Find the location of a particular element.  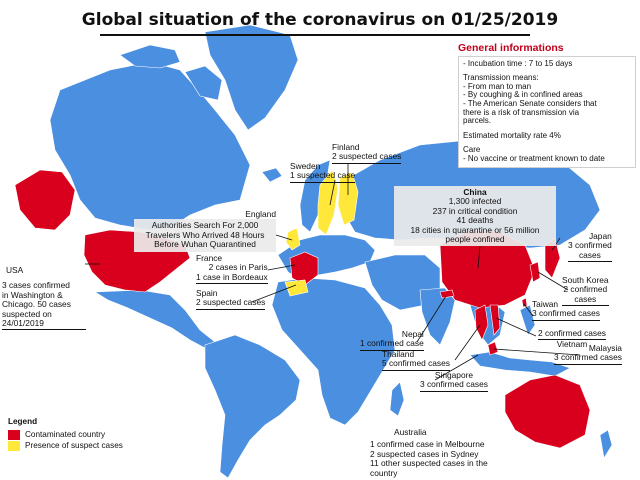

label-sweden: Sweden 1 suspected case is located at coordinates (323, 172).